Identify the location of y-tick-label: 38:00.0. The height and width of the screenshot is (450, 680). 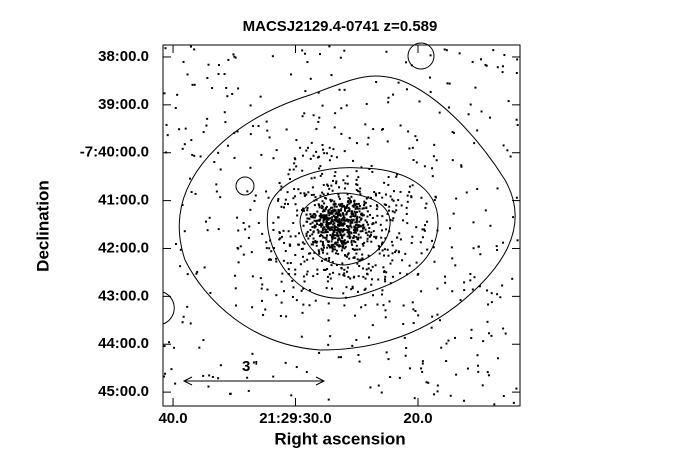
(123, 56).